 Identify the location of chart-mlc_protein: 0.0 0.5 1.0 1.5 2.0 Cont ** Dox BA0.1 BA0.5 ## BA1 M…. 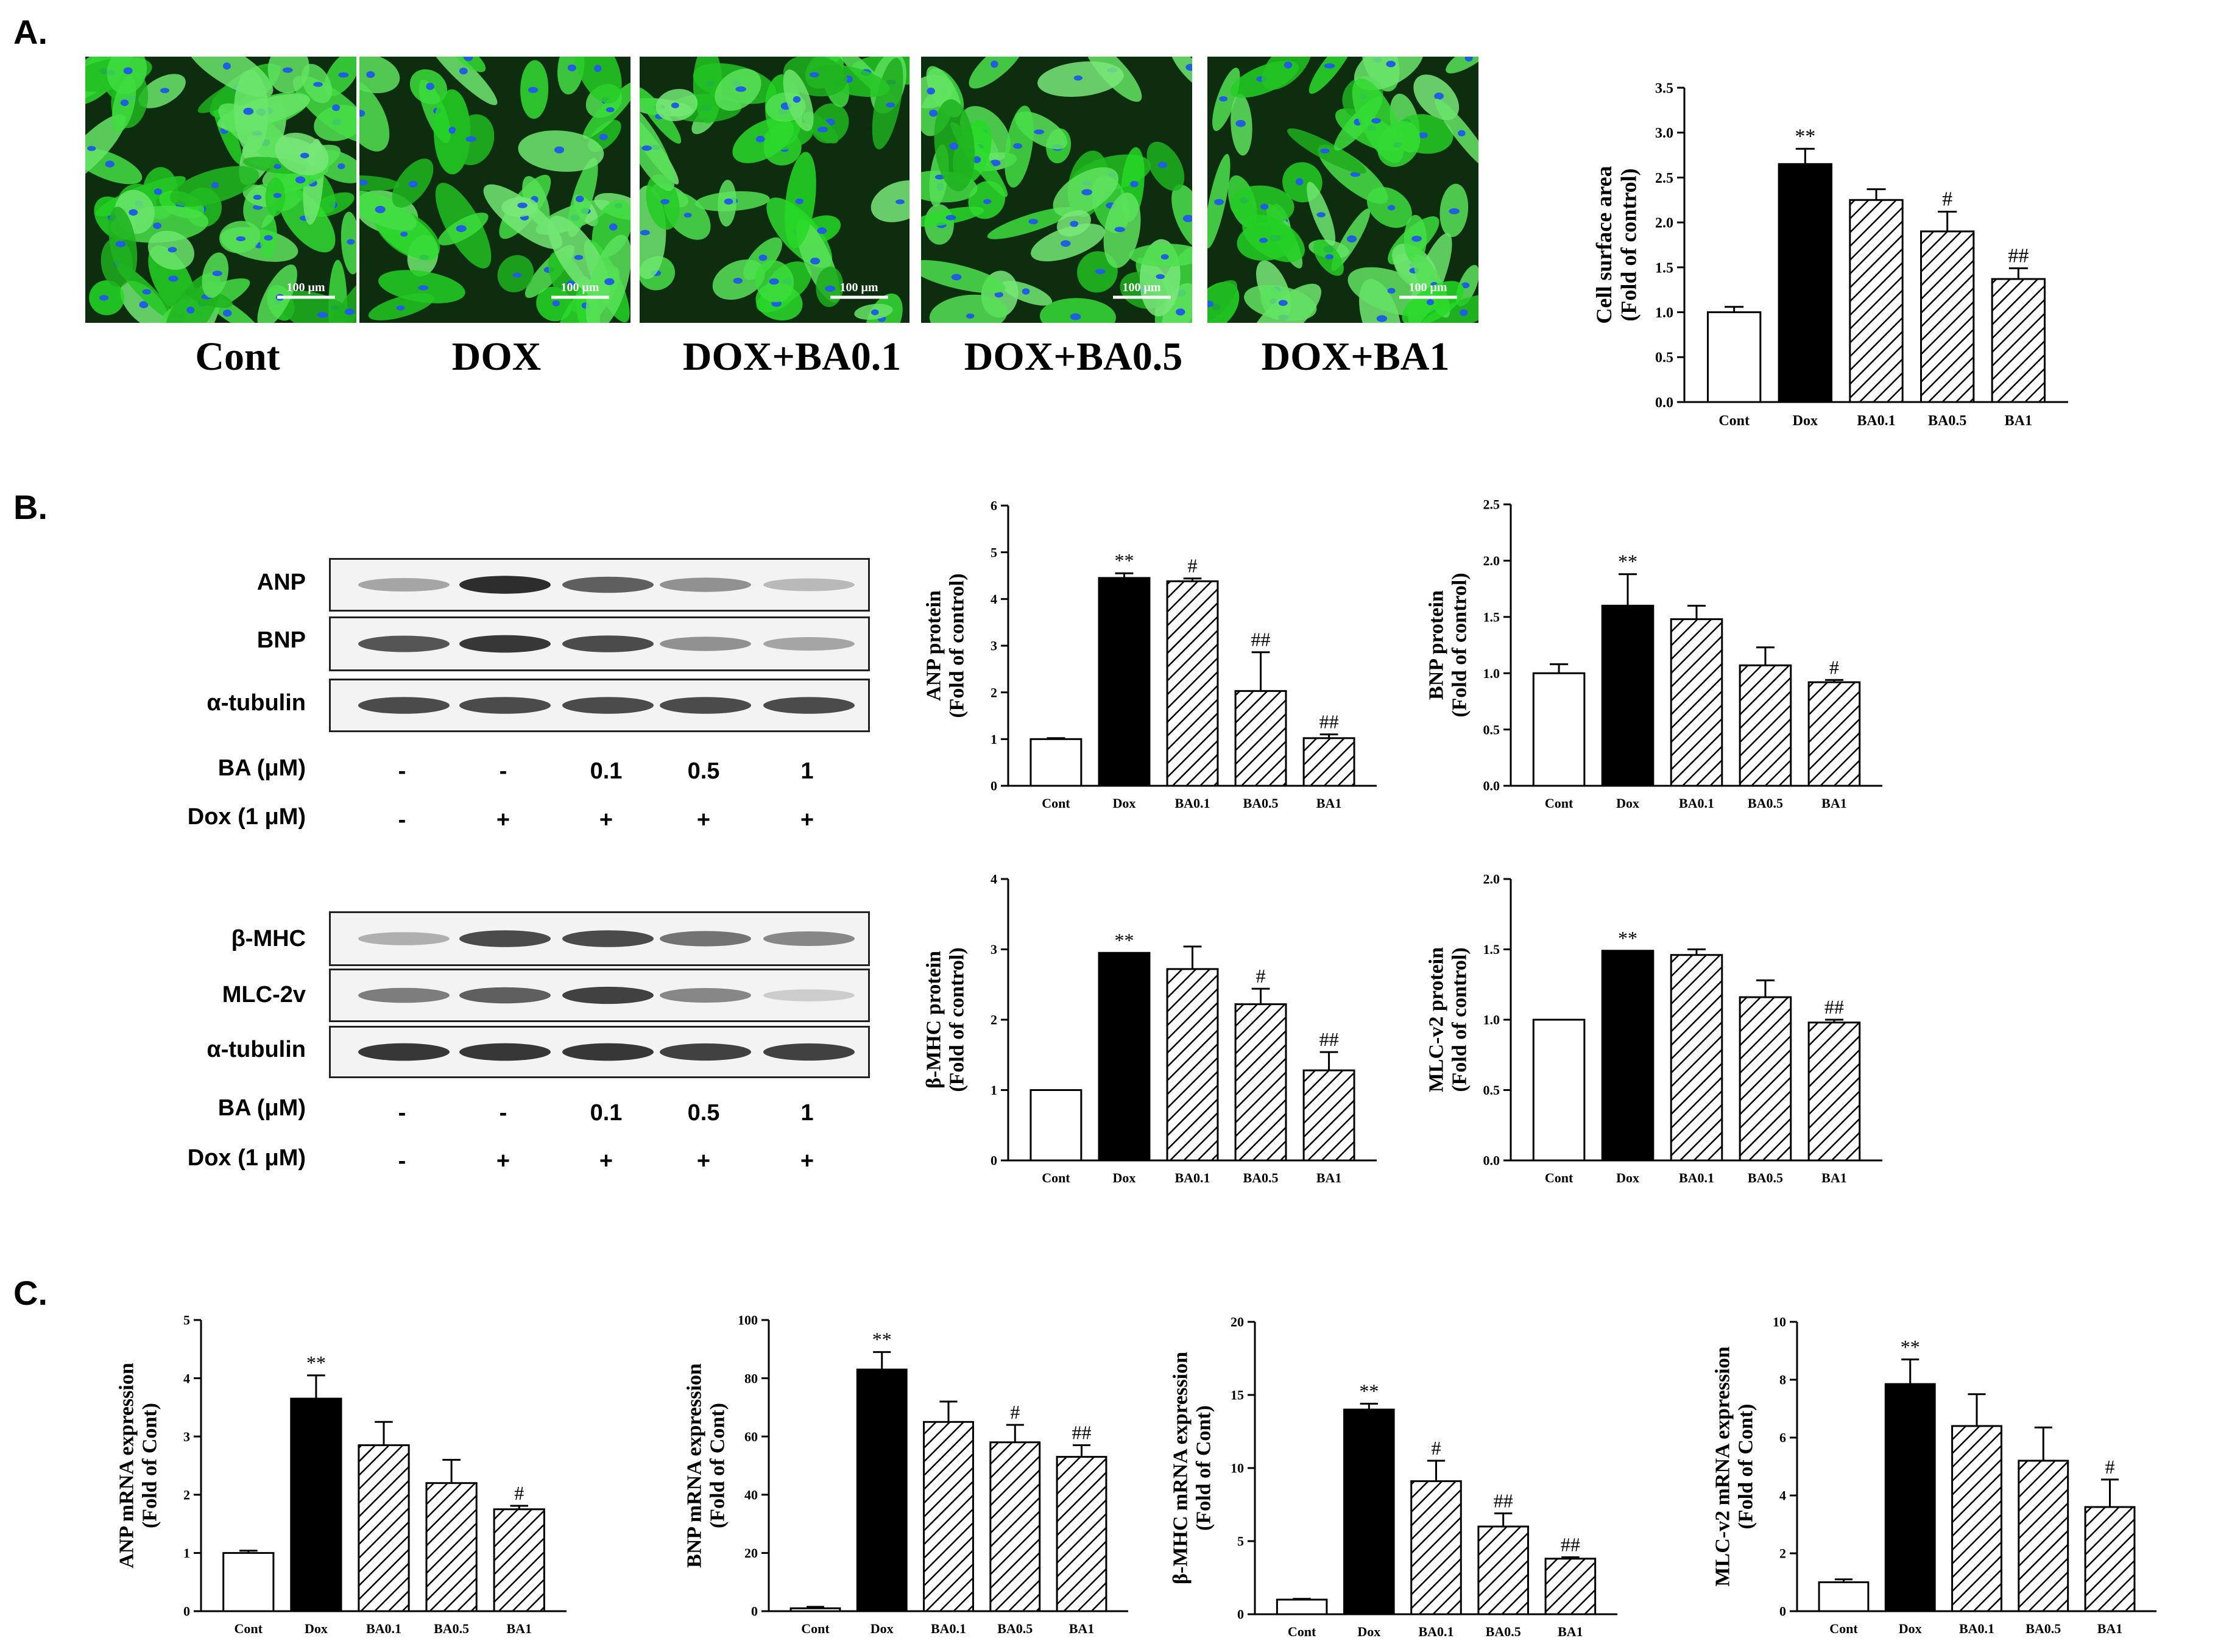
(1653, 1028).